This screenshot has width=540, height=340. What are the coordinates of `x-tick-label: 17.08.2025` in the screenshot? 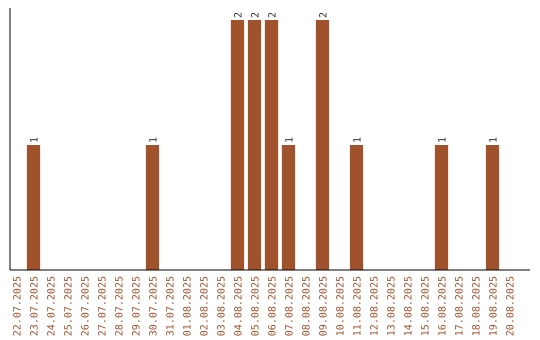 It's located at (460, 306).